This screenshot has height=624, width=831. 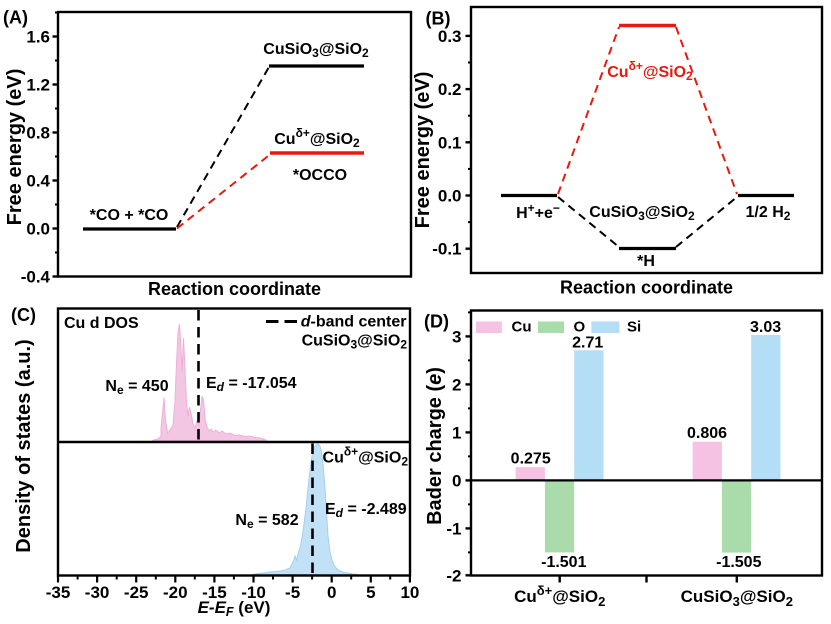 What do you see at coordinates (738, 562) in the screenshot?
I see `svg-text: -1.505` at bounding box center [738, 562].